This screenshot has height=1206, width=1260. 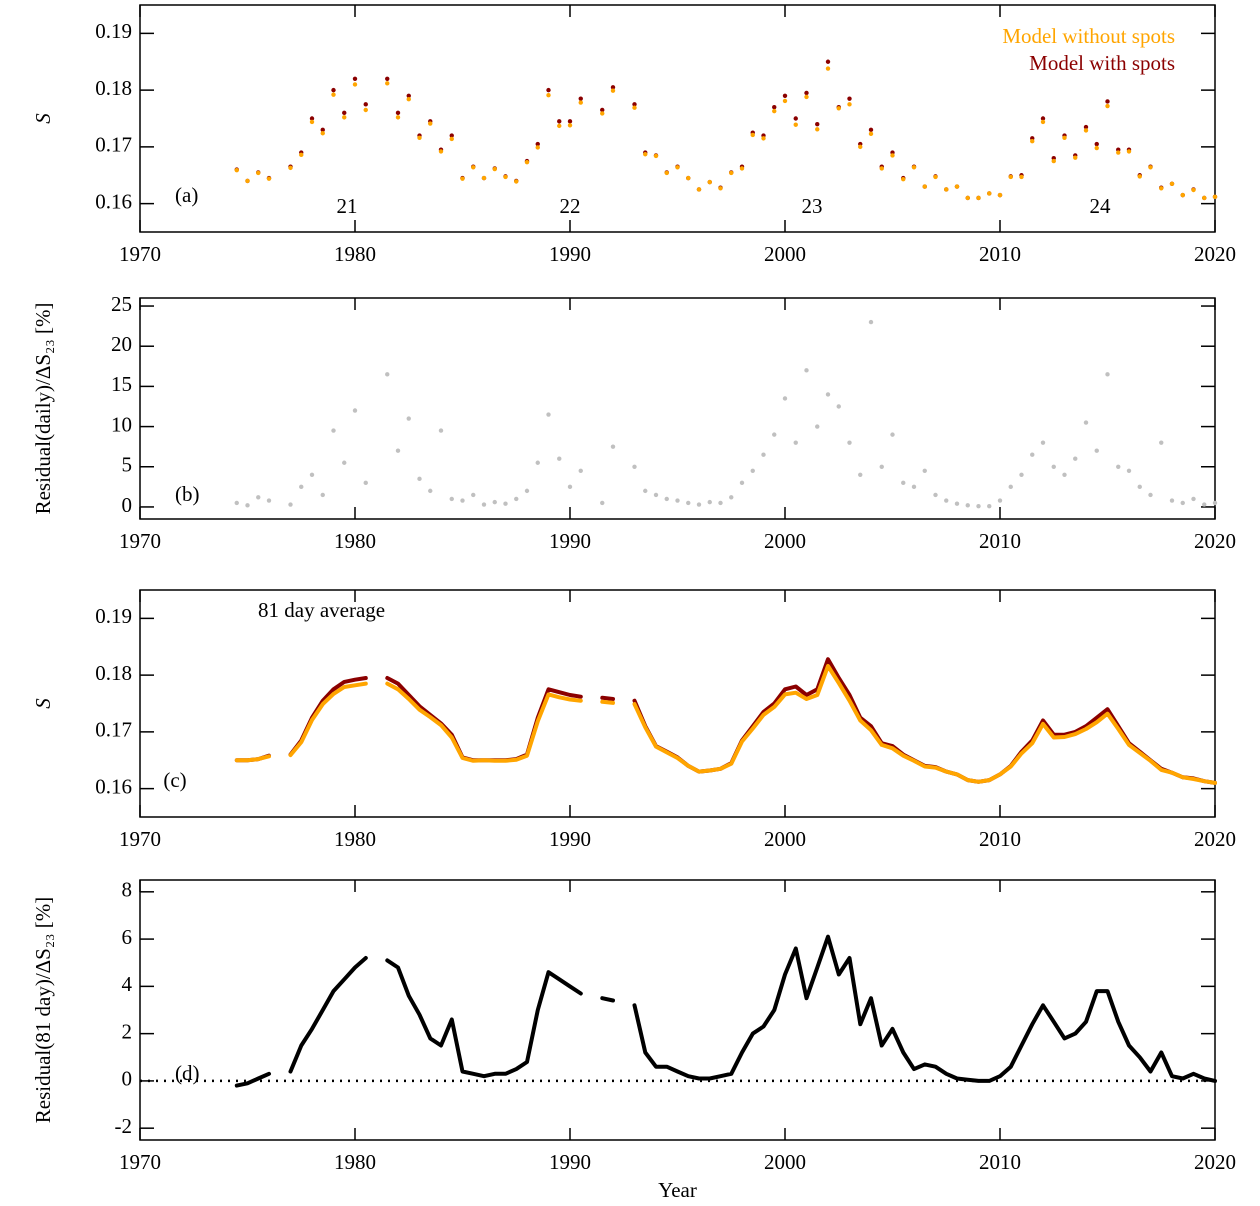 I want to click on data-line, so click(x=725, y=724).